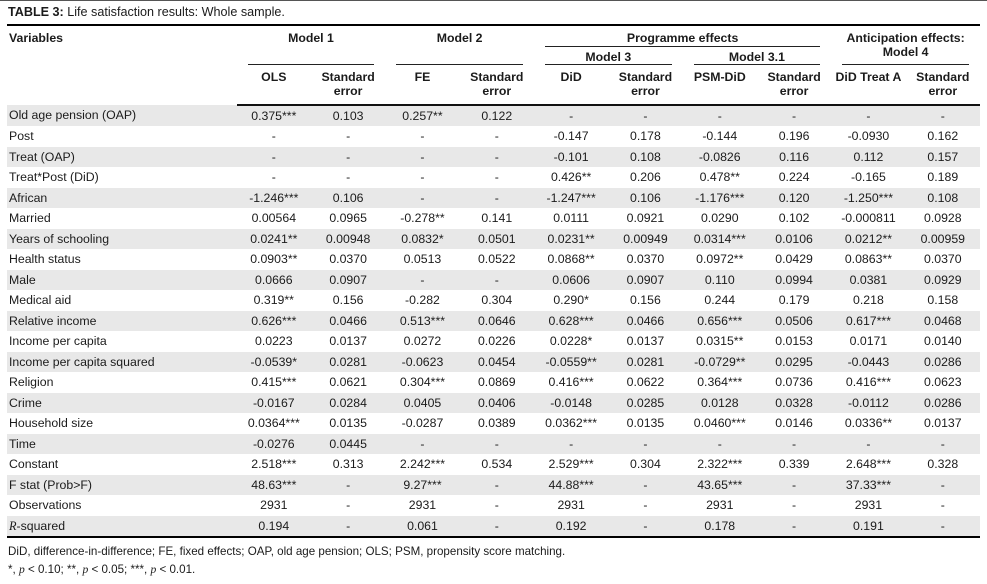  Describe the element at coordinates (682, 37) in the screenshot. I see `group-header-programme-effects: Programme effects` at that location.